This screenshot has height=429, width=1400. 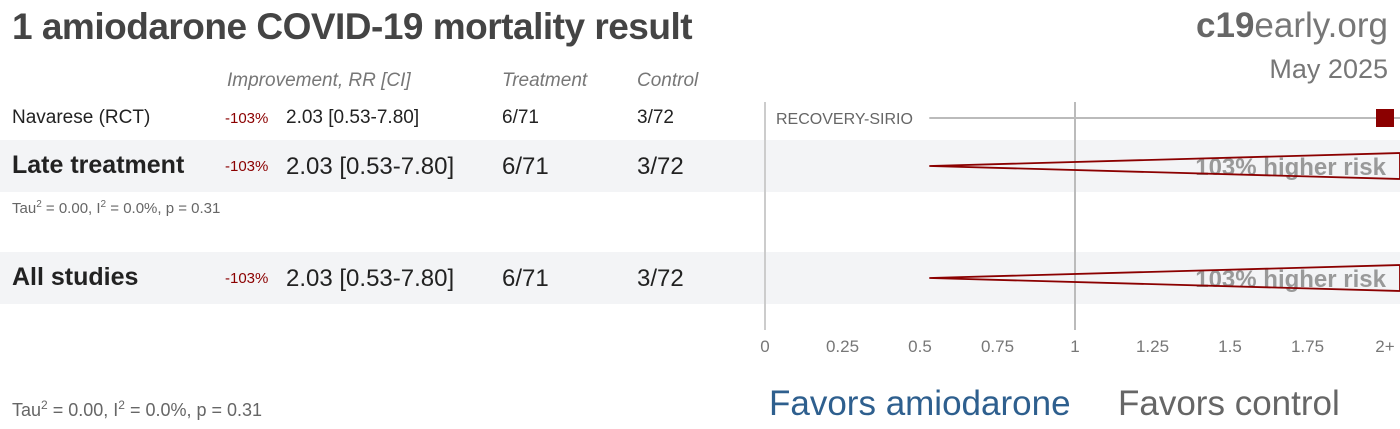 What do you see at coordinates (75, 277) in the screenshot?
I see `overall-name: All studies` at bounding box center [75, 277].